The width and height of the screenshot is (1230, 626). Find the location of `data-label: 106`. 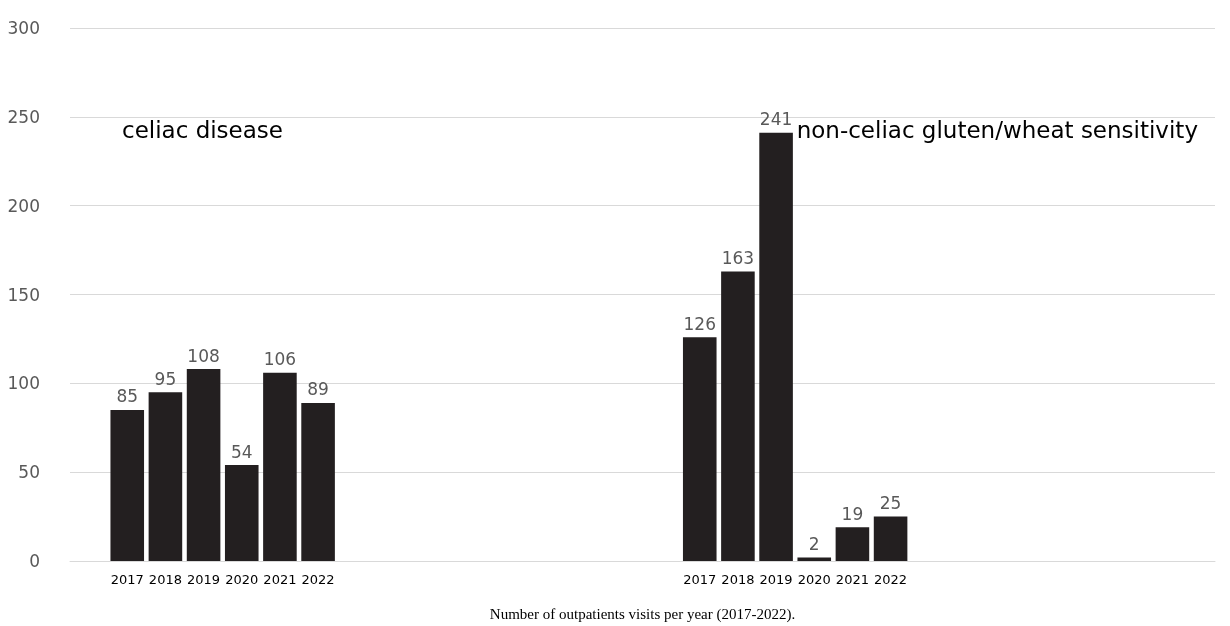

data-label: 106 is located at coordinates (280, 359).